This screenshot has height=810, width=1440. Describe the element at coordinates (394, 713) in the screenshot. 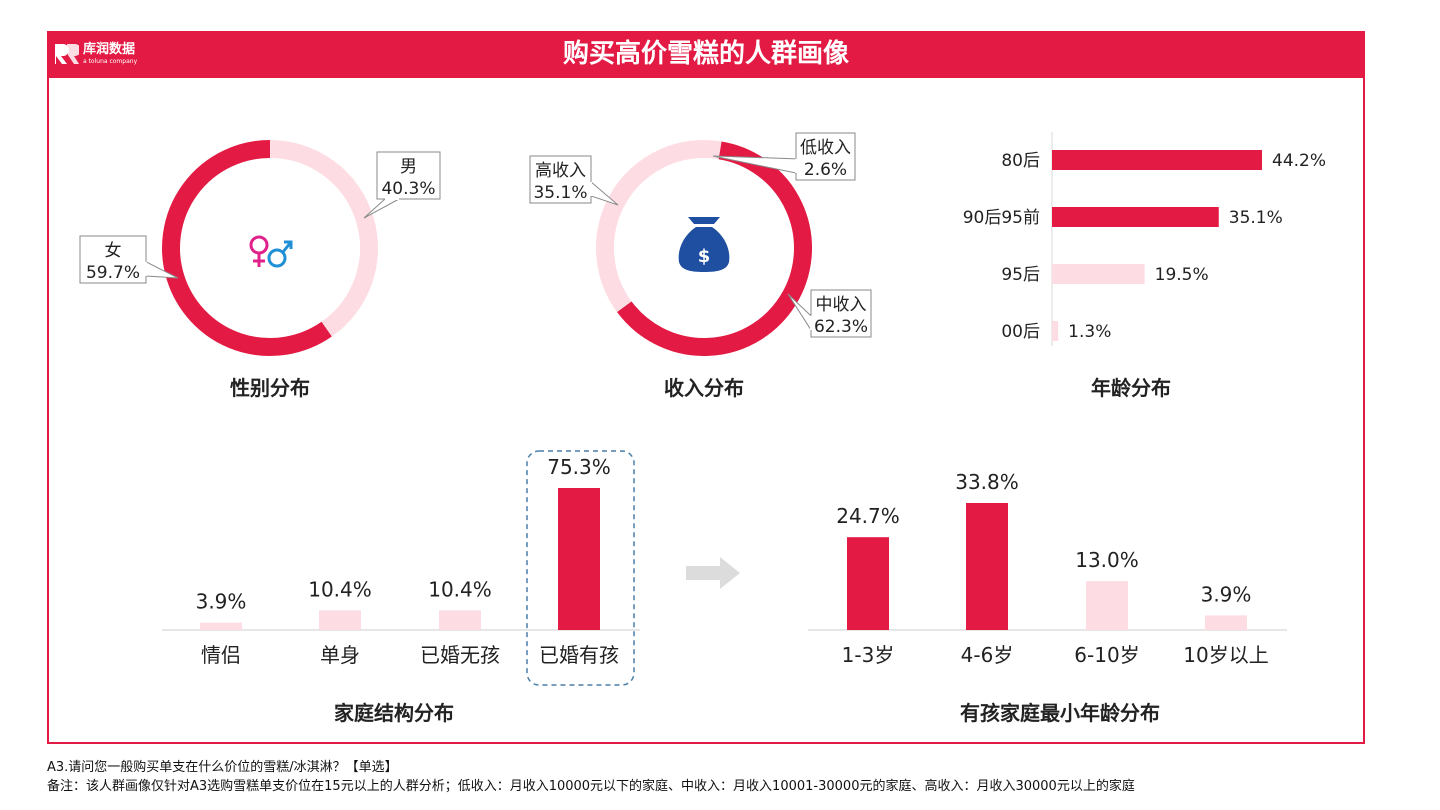

I see `chart-title: 家庭结构分布` at that location.